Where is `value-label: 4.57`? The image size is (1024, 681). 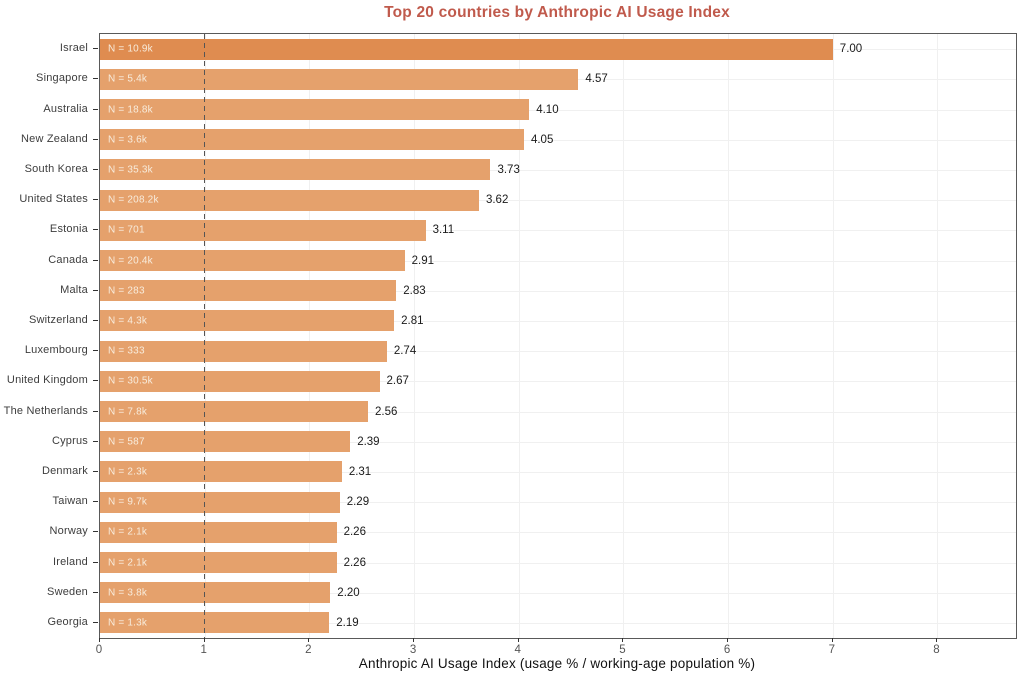 value-label: 4.57 is located at coordinates (596, 79).